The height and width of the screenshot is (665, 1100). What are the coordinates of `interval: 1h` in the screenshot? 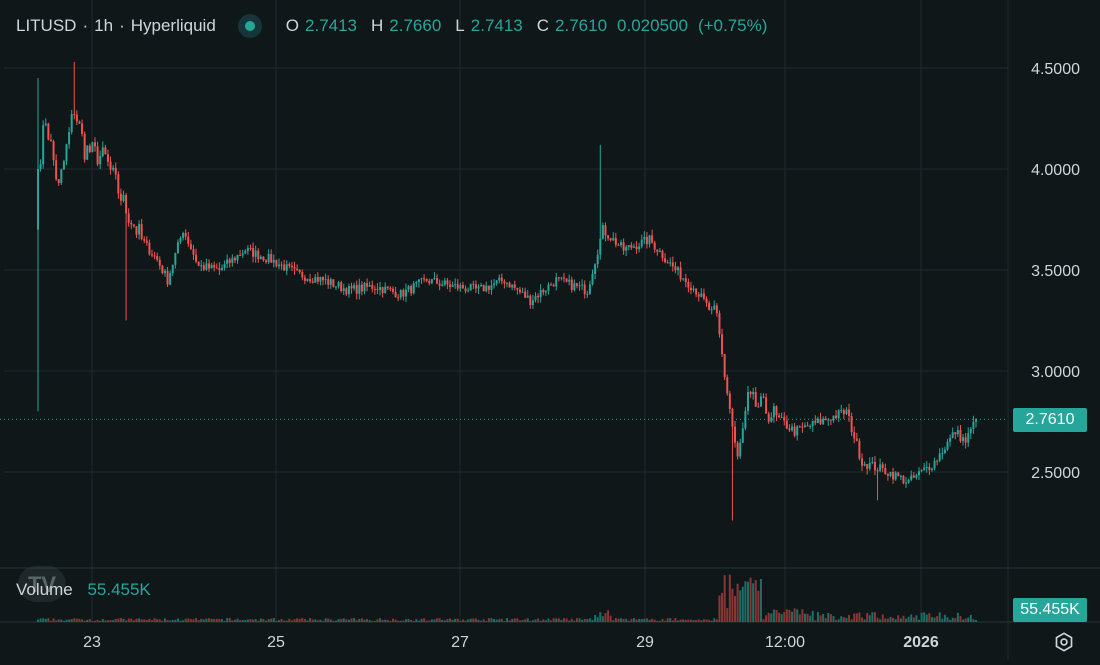 It's located at (104, 25).